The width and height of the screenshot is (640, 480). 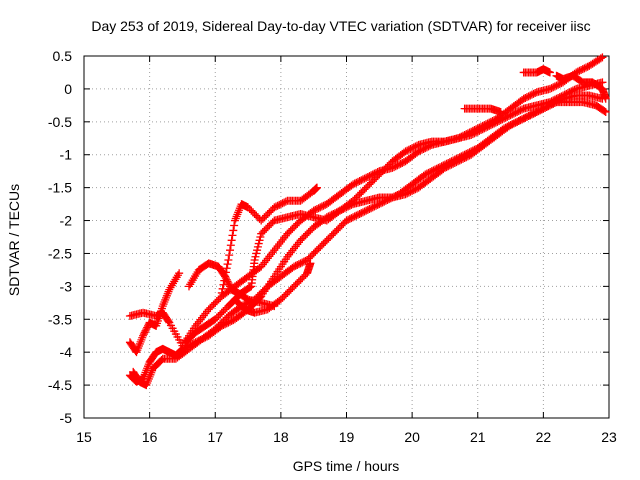 What do you see at coordinates (281, 437) in the screenshot?
I see `x-tick-label: 18` at bounding box center [281, 437].